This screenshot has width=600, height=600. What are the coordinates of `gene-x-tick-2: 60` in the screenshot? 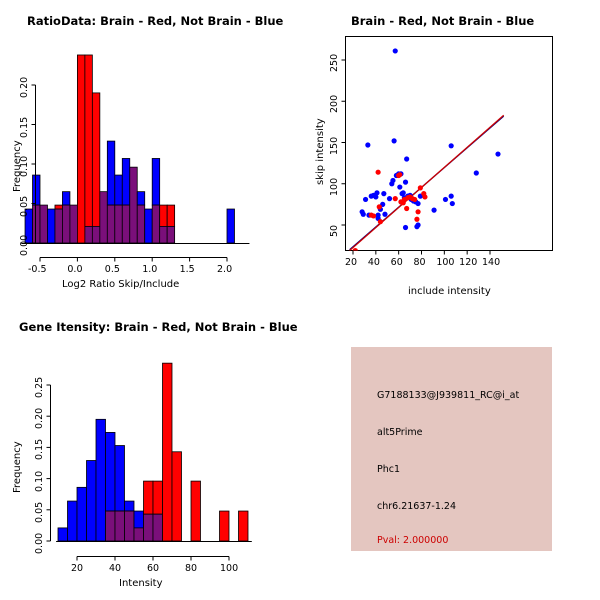 It's located at (153, 568).